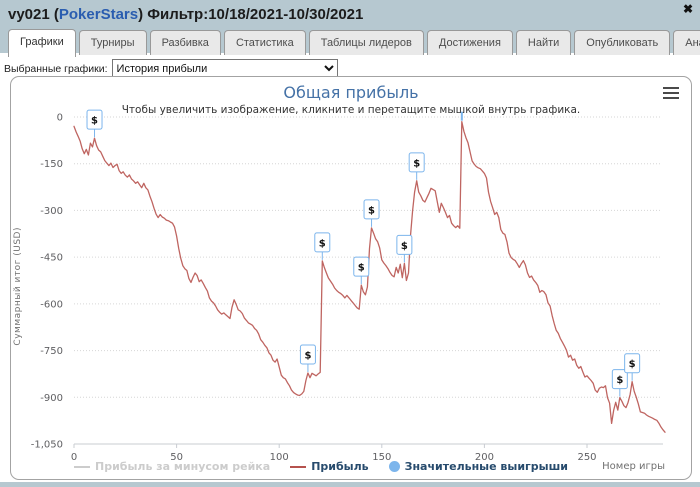 This screenshot has height=487, width=700. Describe the element at coordinates (350, 484) in the screenshot. I see `window-bottom-edge` at that location.